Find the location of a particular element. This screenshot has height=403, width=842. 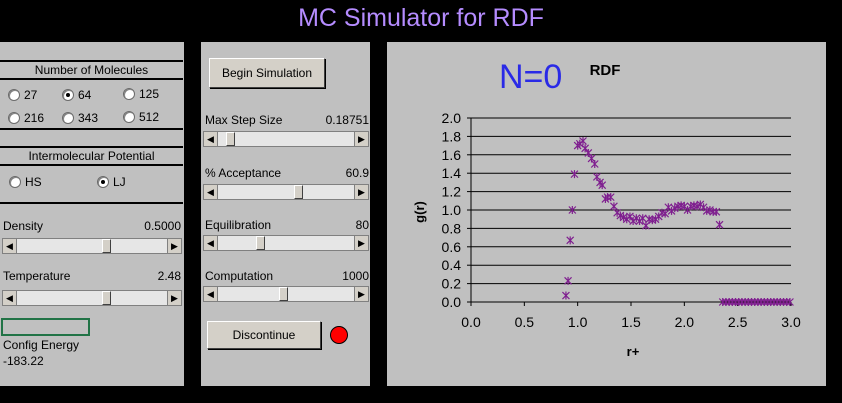

potential-radio-hs: HS is located at coordinates (25, 182).